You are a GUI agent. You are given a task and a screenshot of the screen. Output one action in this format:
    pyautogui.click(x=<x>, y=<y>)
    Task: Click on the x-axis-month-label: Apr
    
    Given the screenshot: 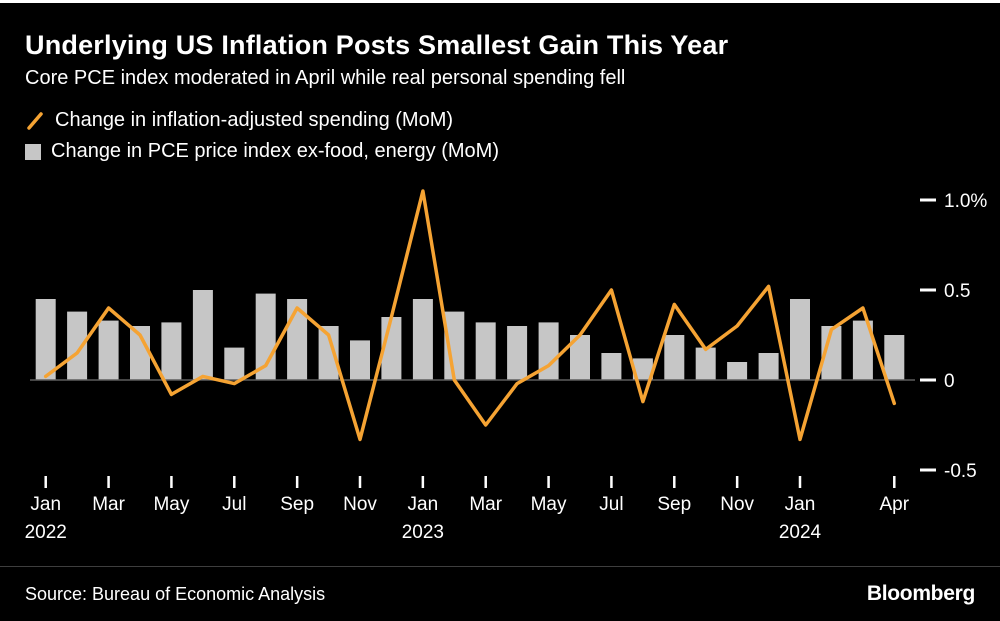 What is the action you would take?
    pyautogui.click(x=894, y=504)
    